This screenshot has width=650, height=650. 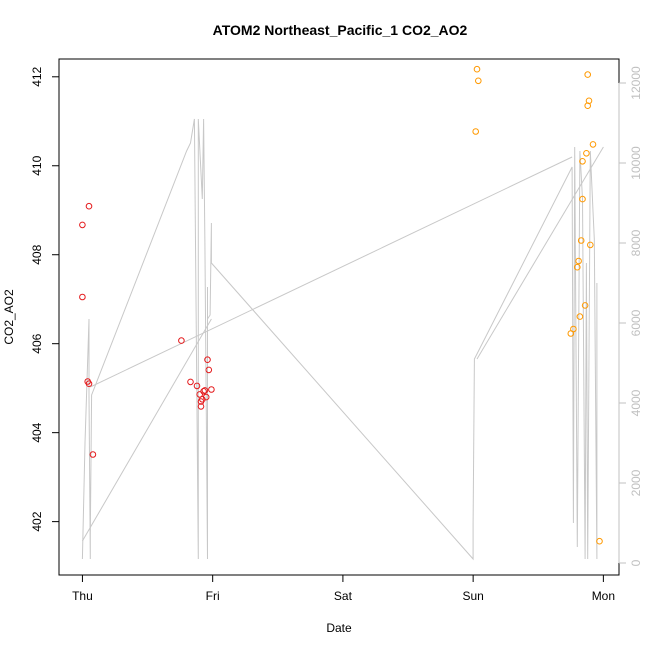 I want to click on y-tick-label: 410, so click(x=37, y=165).